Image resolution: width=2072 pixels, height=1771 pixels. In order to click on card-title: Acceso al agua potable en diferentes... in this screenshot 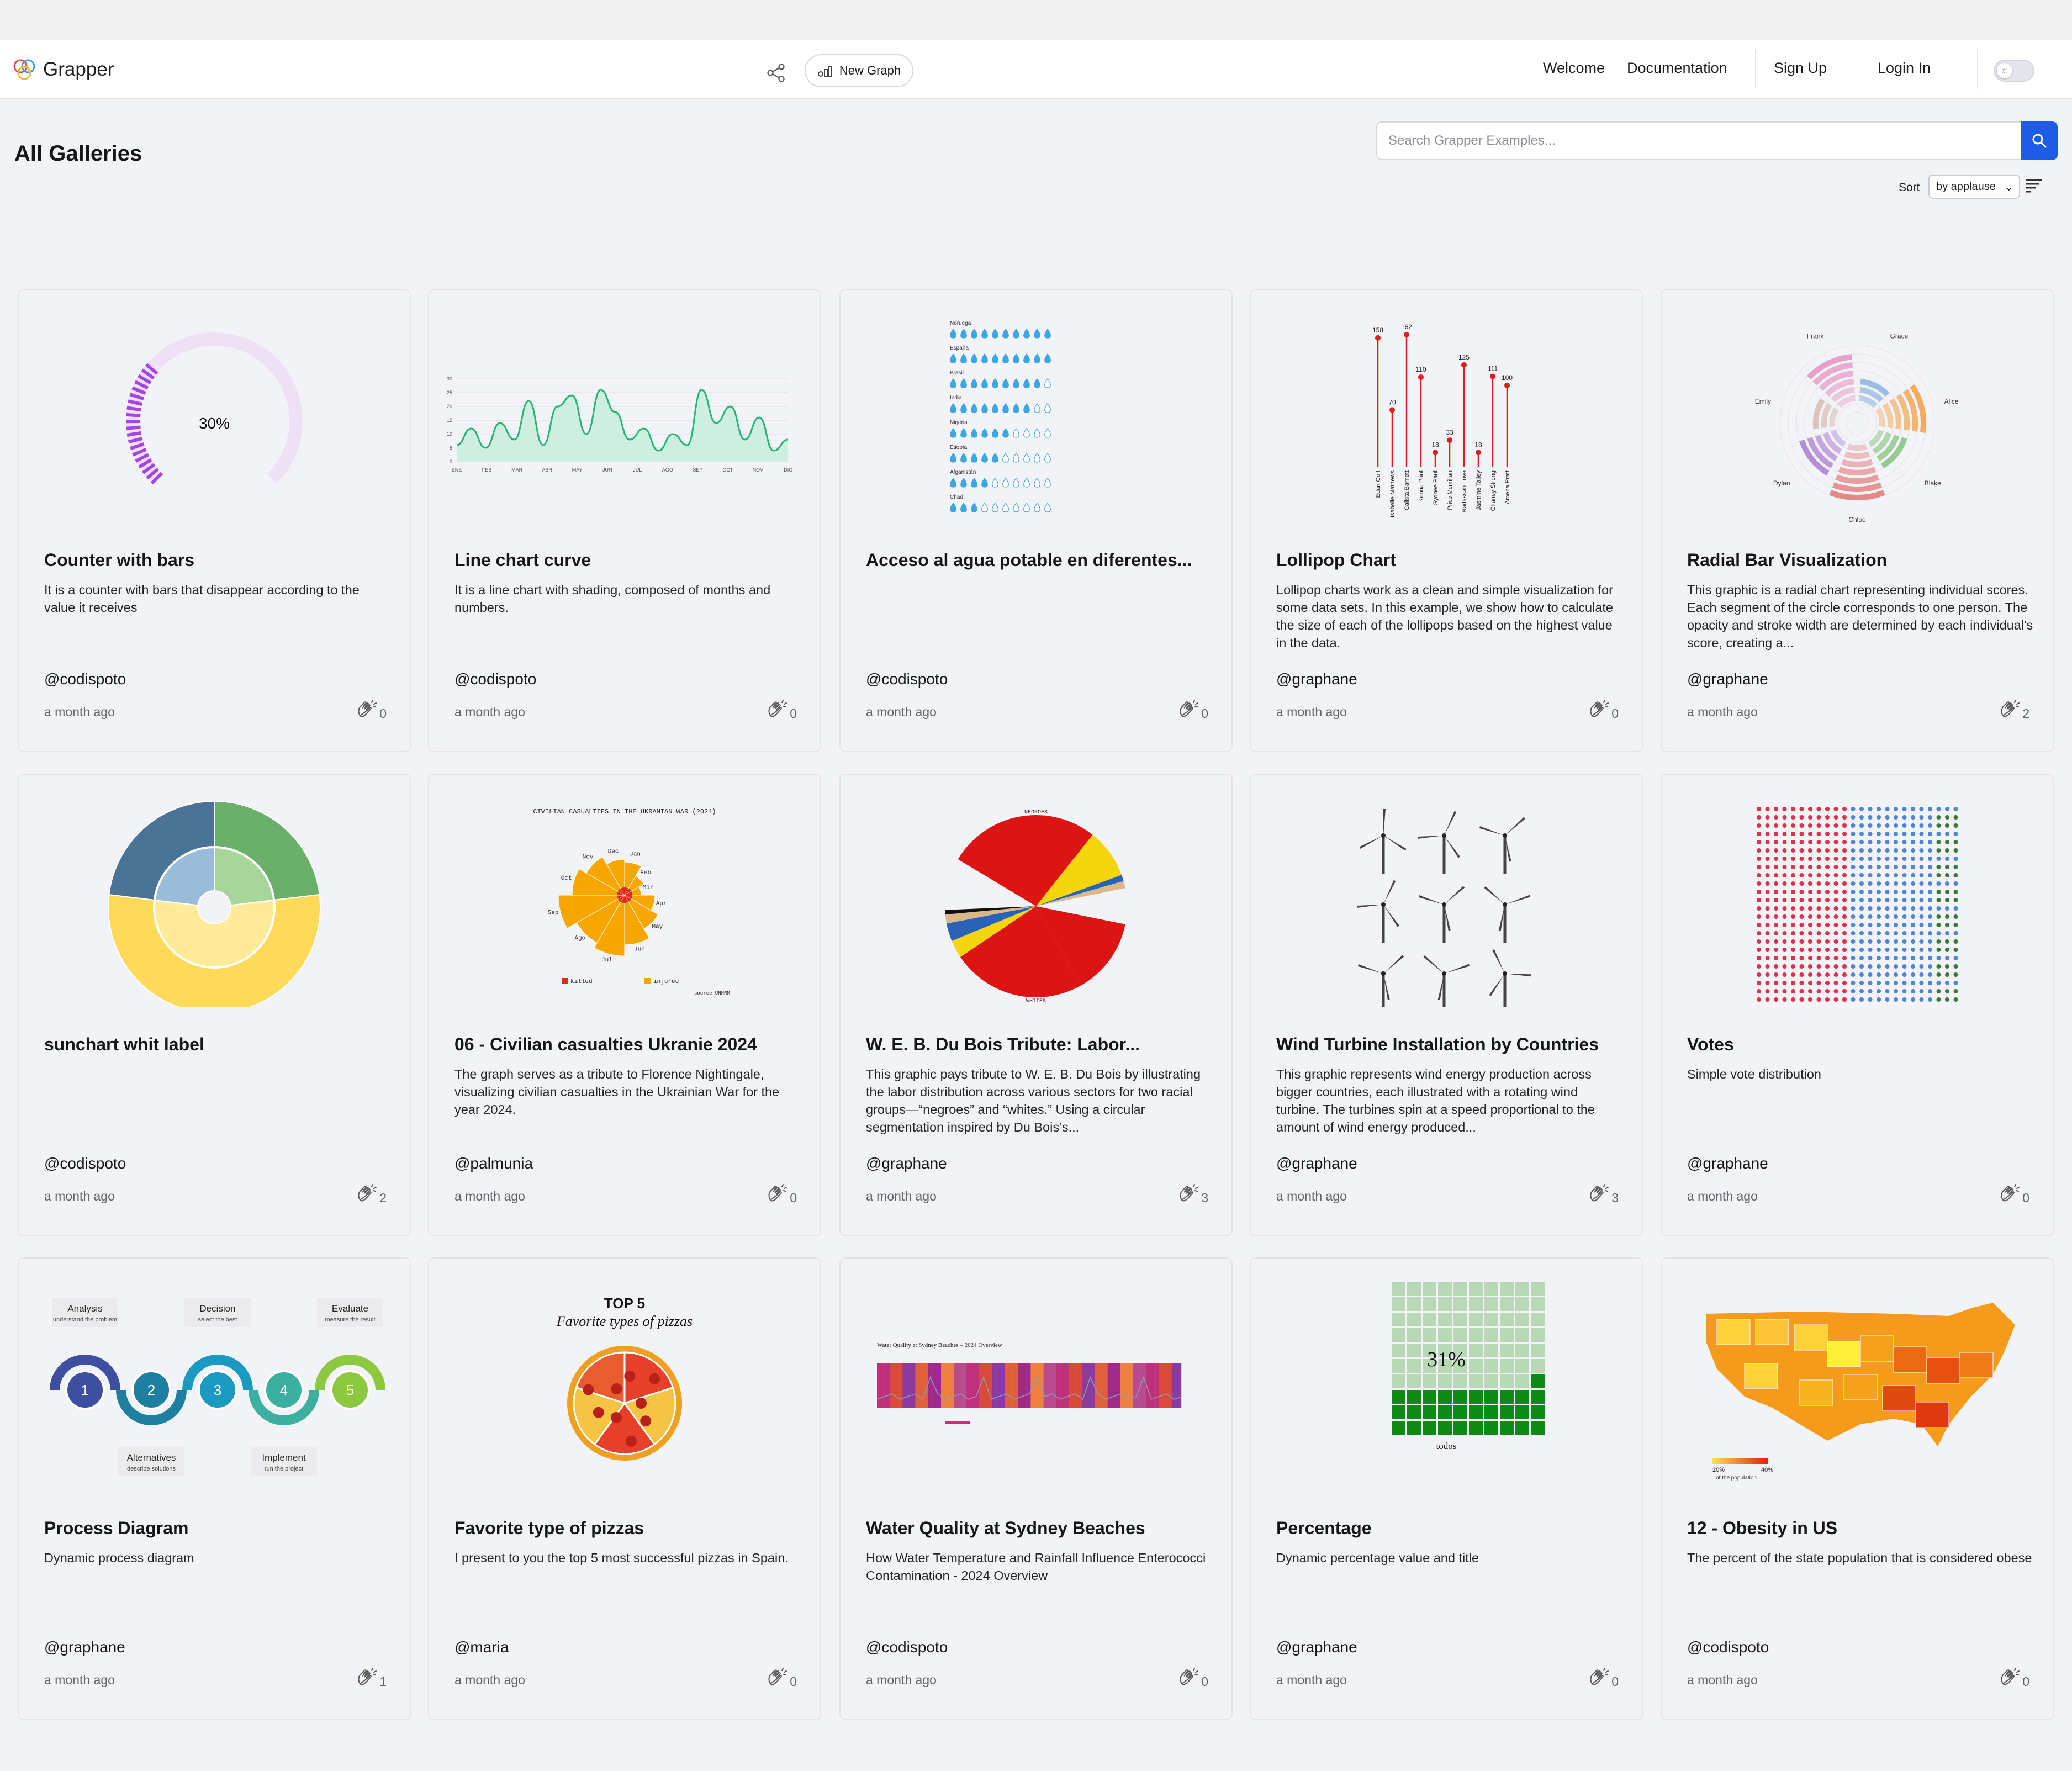, I will do `click(1029, 560)`.